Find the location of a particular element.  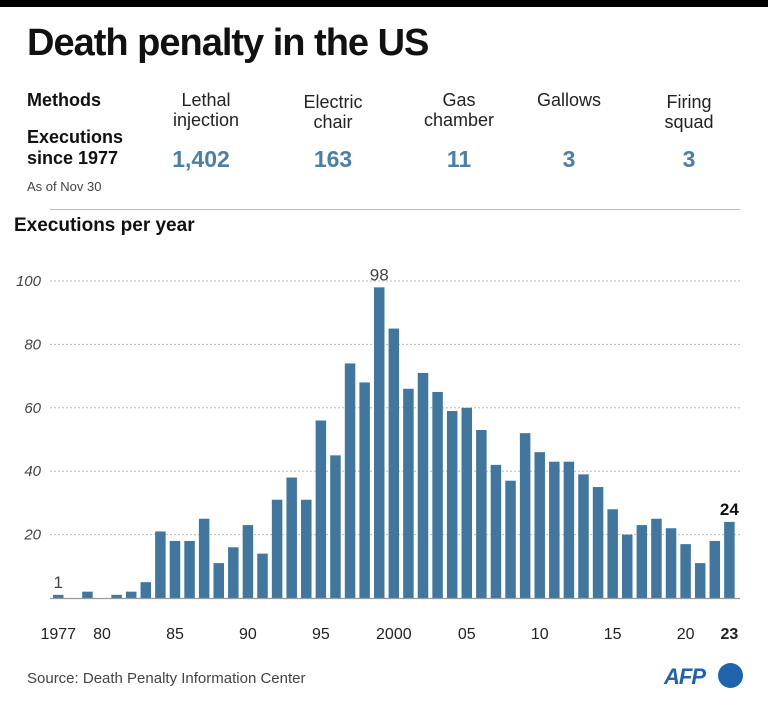

method-gallows: Gallows is located at coordinates (569, 100).